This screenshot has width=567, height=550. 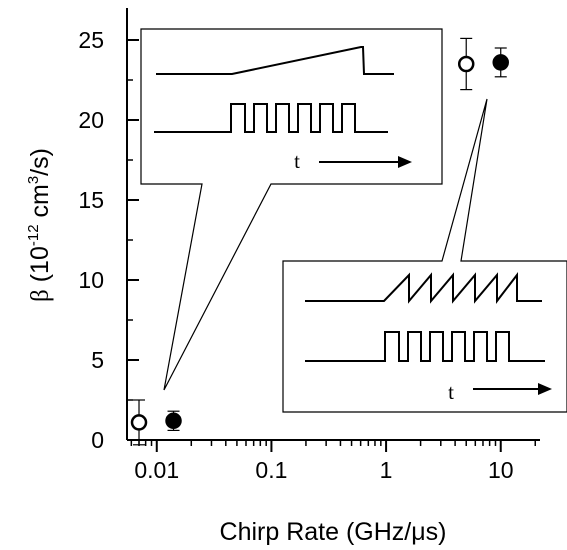 I want to click on inset-high-chirp-time-arrowhead, so click(x=545, y=389).